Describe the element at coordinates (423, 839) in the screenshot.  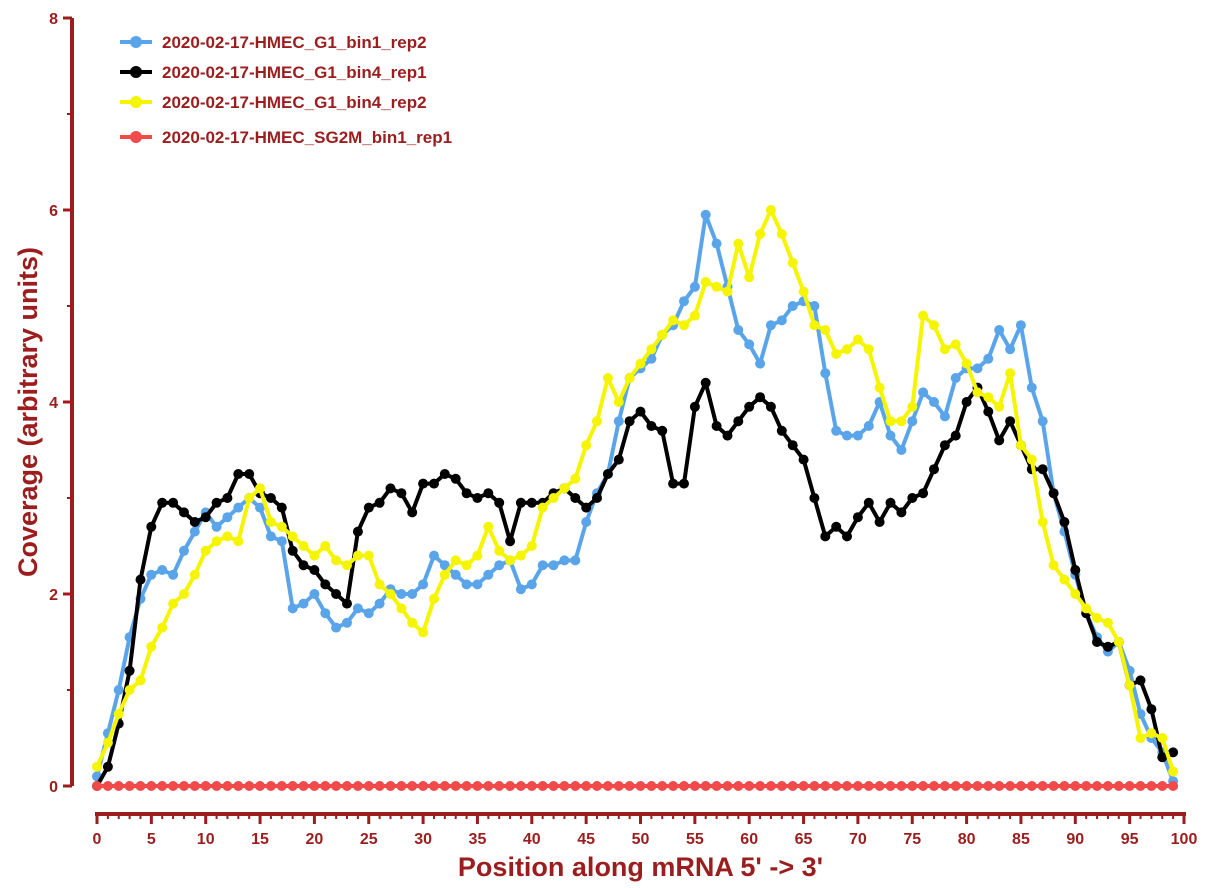
I see `x-tick-label: 30` at that location.